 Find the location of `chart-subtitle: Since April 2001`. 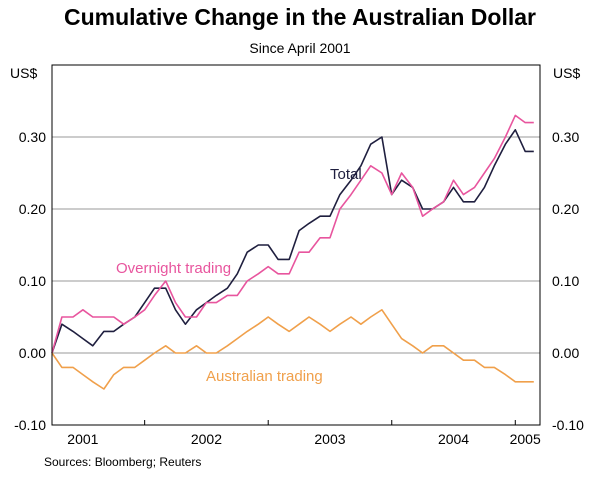

chart-subtitle: Since April 2001 is located at coordinates (300, 48).